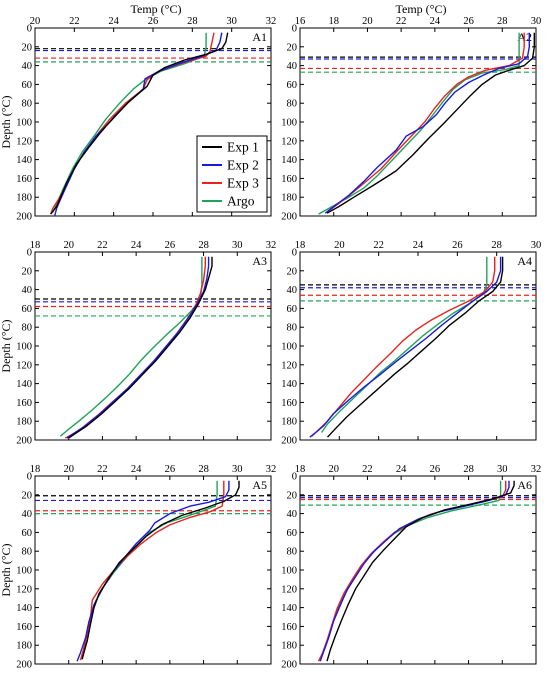 This screenshot has width=550, height=674. What do you see at coordinates (156, 9) in the screenshot?
I see `x-axis-label: Temp (°C)` at bounding box center [156, 9].